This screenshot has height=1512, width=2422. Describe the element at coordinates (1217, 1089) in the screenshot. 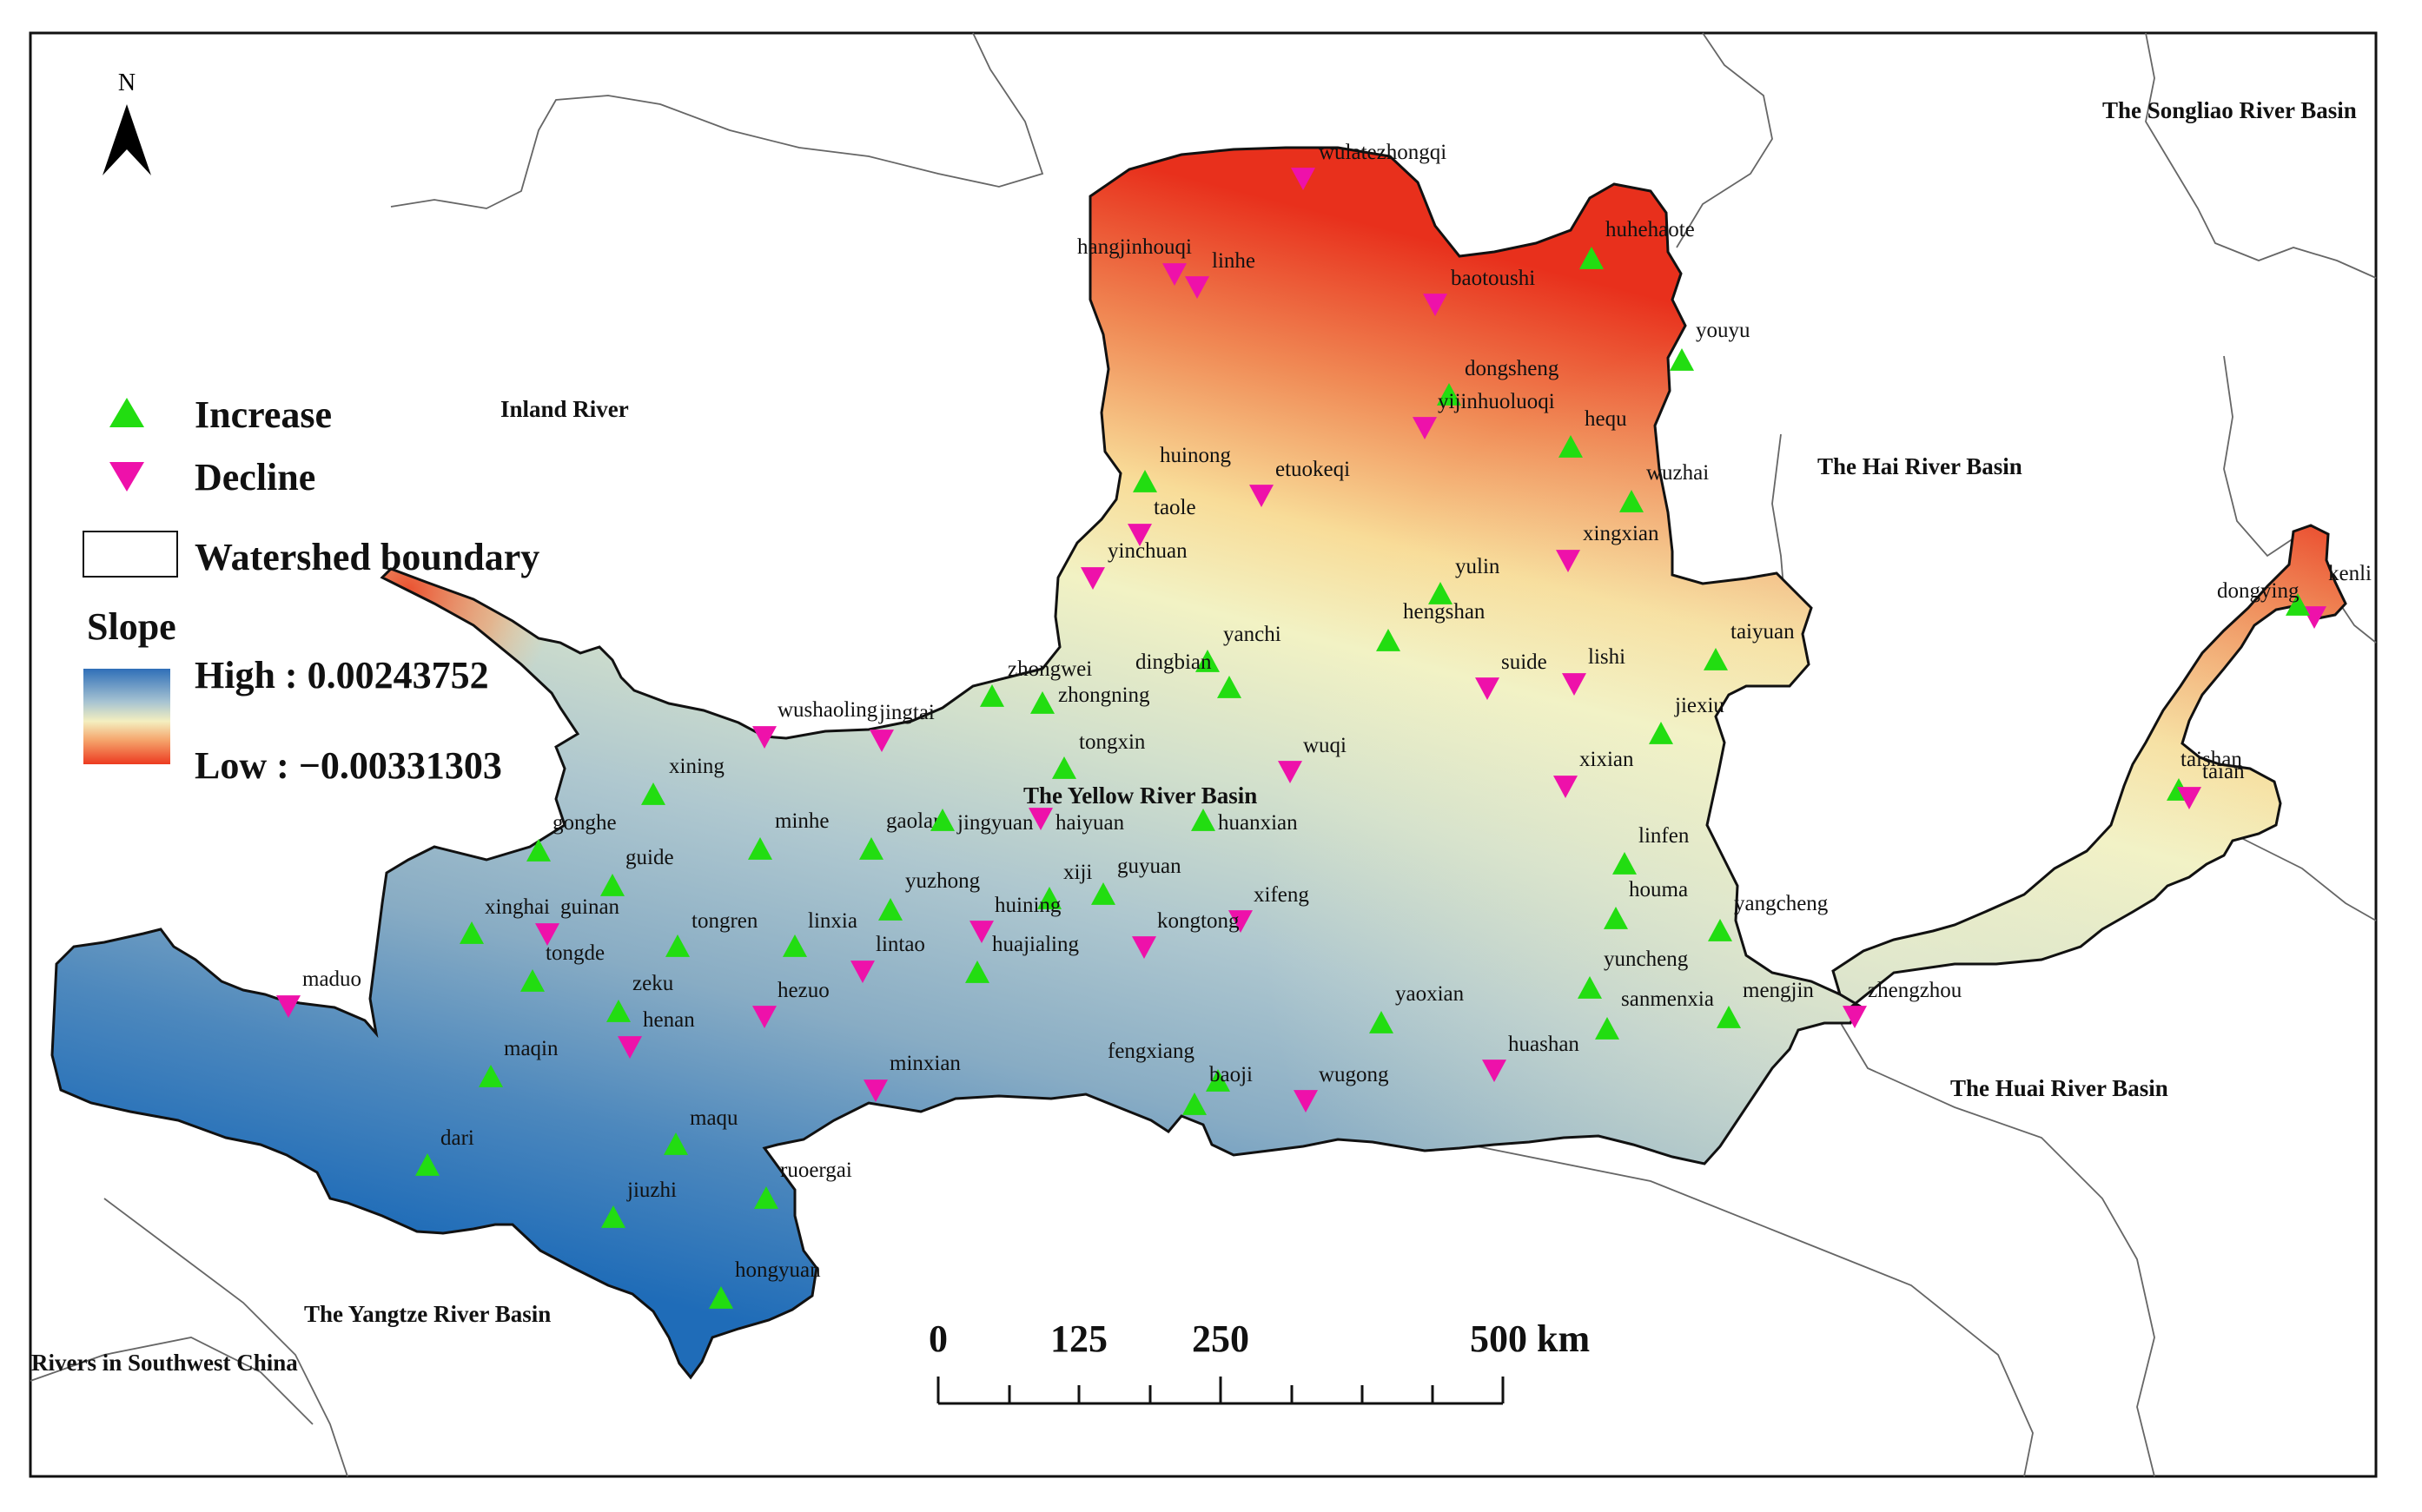

I see `station-baoji: baoji` at that location.